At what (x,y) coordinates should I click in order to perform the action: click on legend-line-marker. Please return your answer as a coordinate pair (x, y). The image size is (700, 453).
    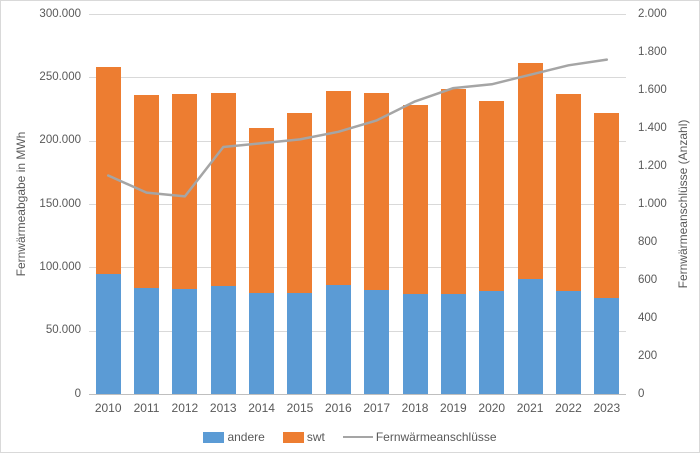
    Looking at the image, I should click on (357, 437).